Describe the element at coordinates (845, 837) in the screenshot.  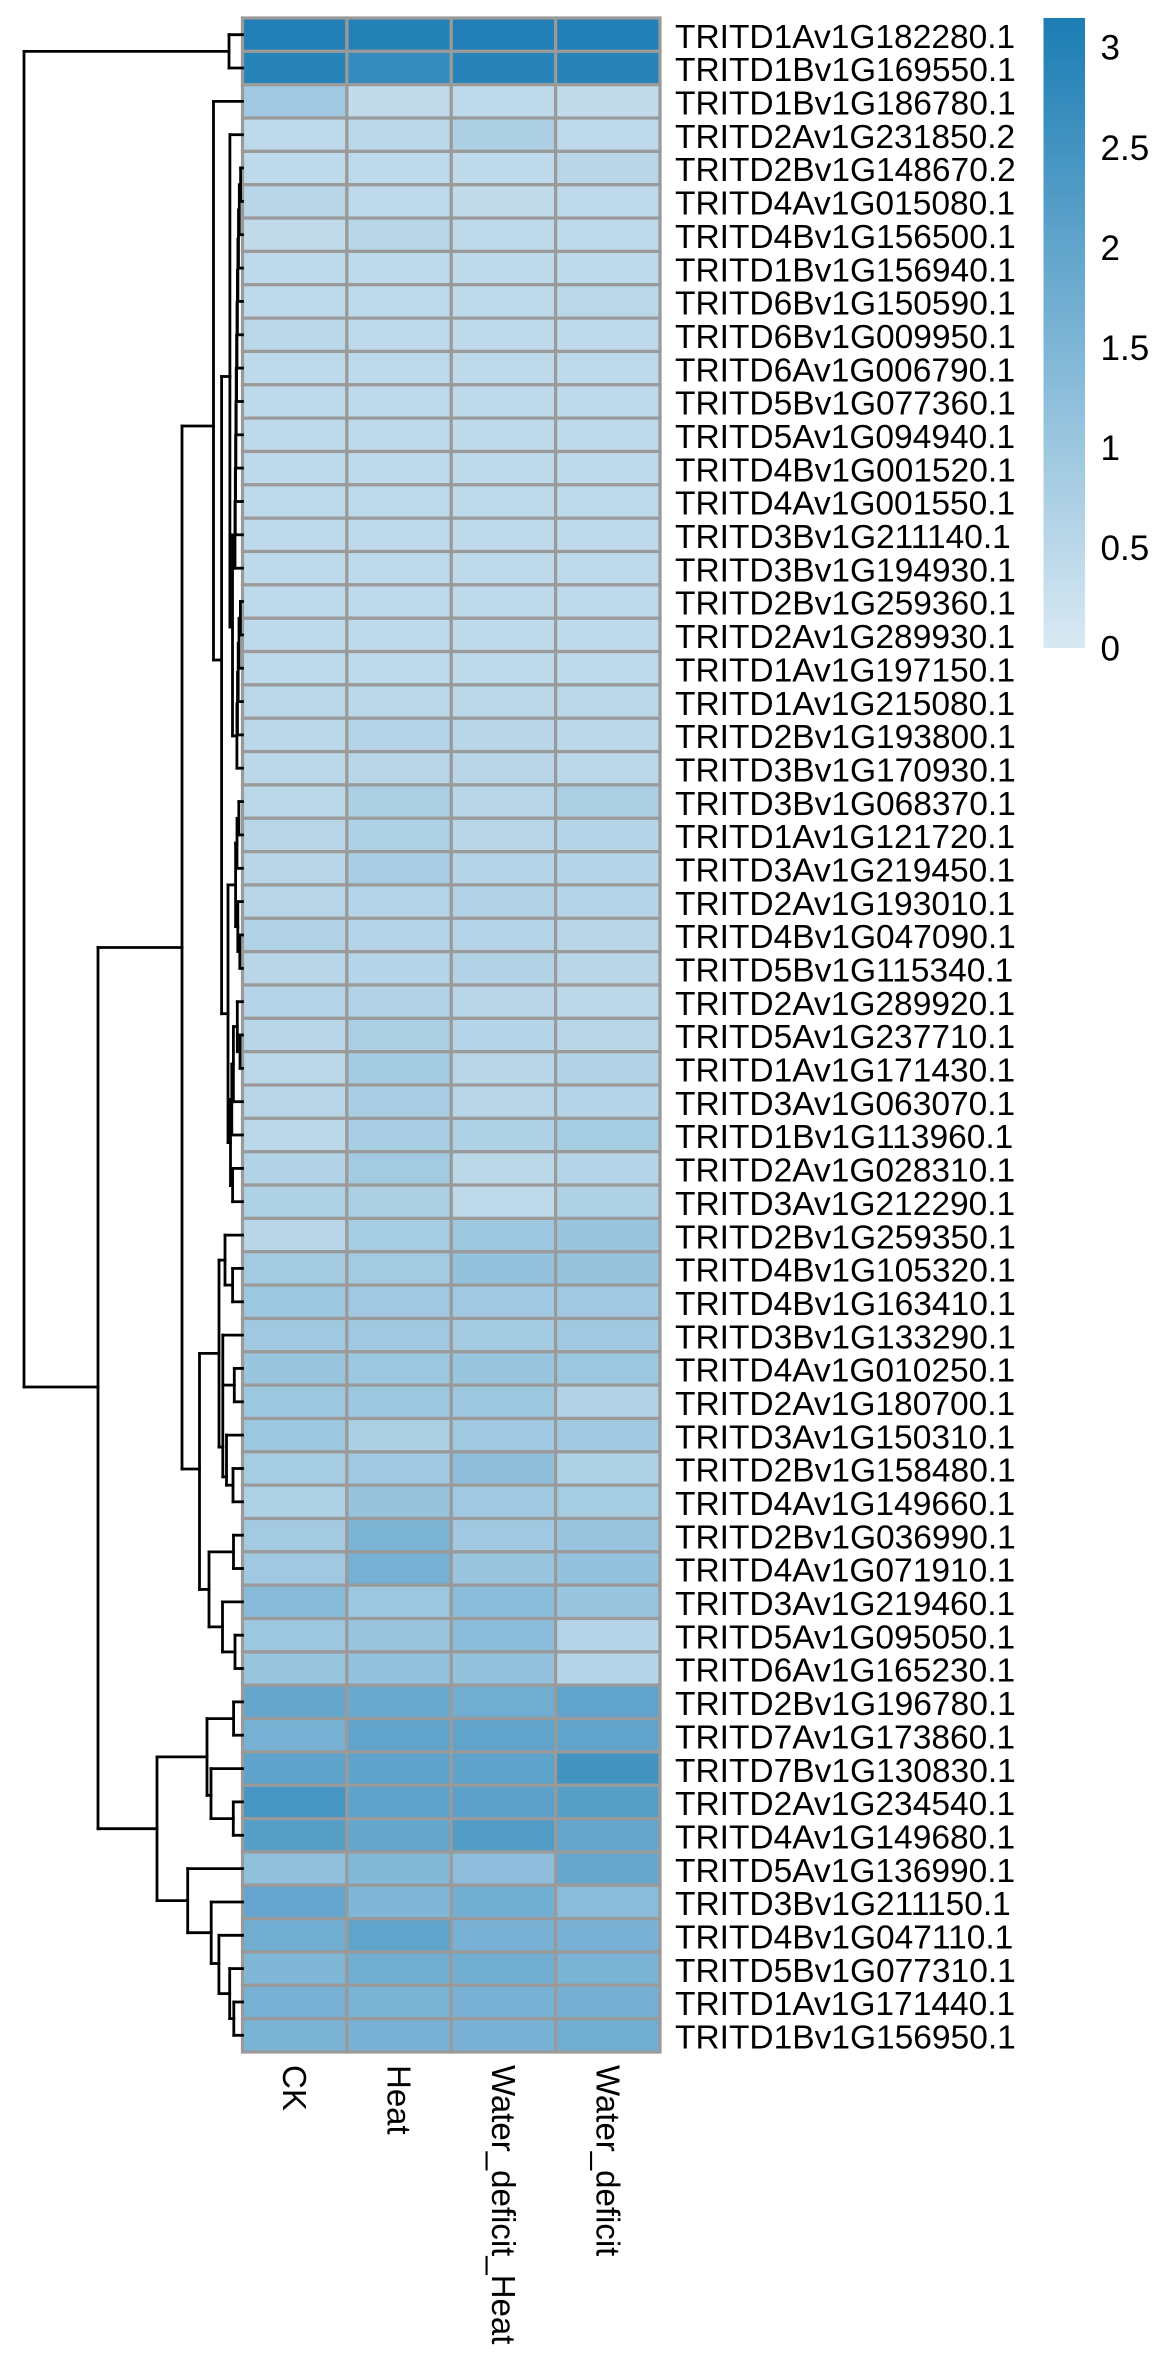
I see `svg-text: TRITD1Av1G121720.1` at that location.